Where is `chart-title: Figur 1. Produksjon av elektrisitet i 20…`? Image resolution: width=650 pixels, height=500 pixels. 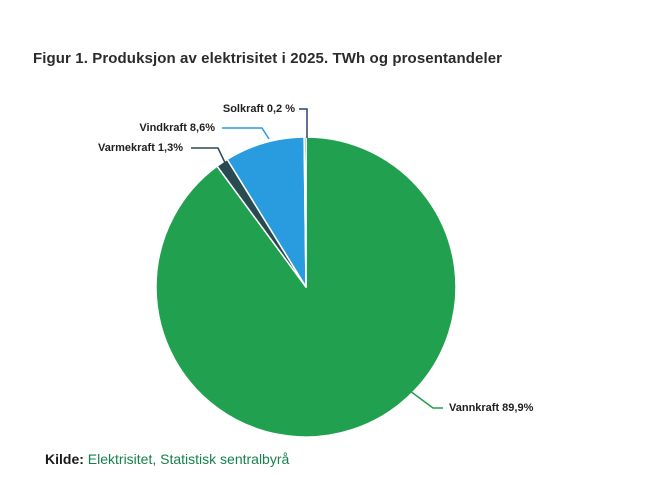 chart-title: Figur 1. Produksjon av elektrisitet i 20… is located at coordinates (268, 58).